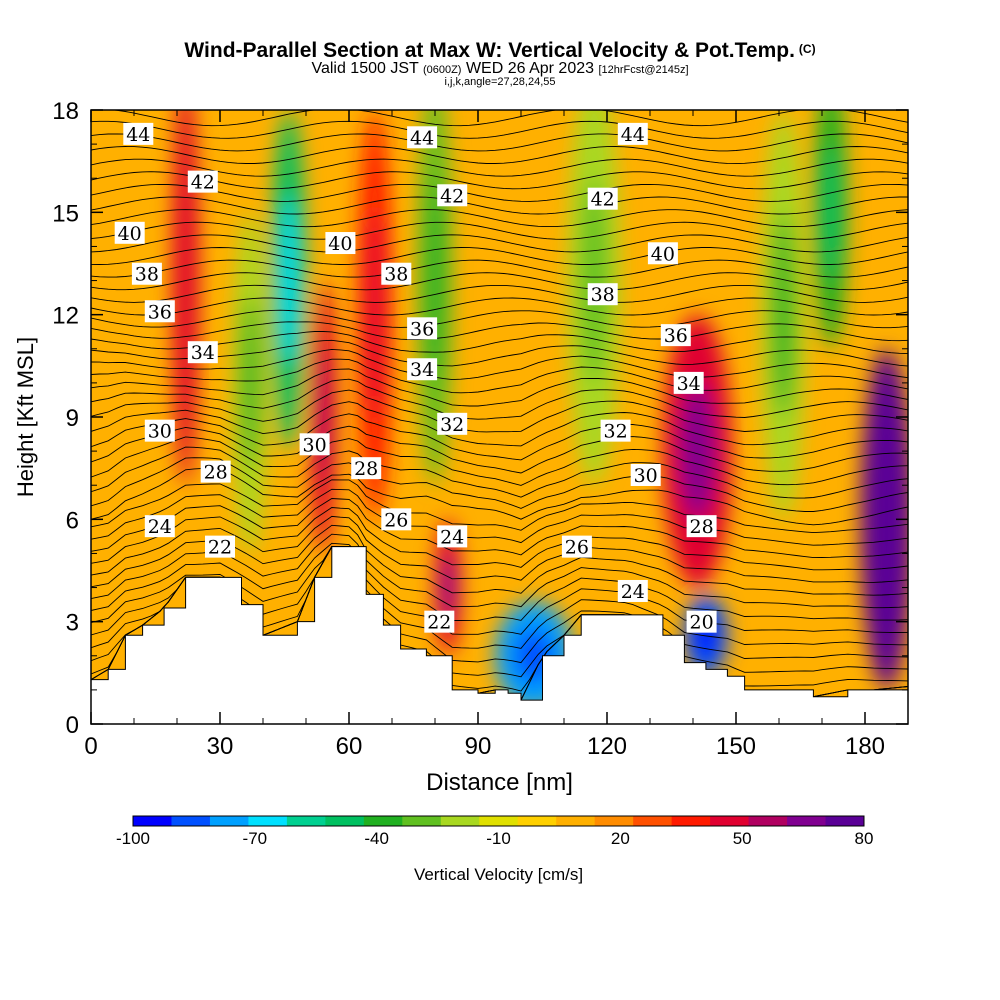  What do you see at coordinates (65, 213) in the screenshot?
I see `y-tick-label: 15` at bounding box center [65, 213].